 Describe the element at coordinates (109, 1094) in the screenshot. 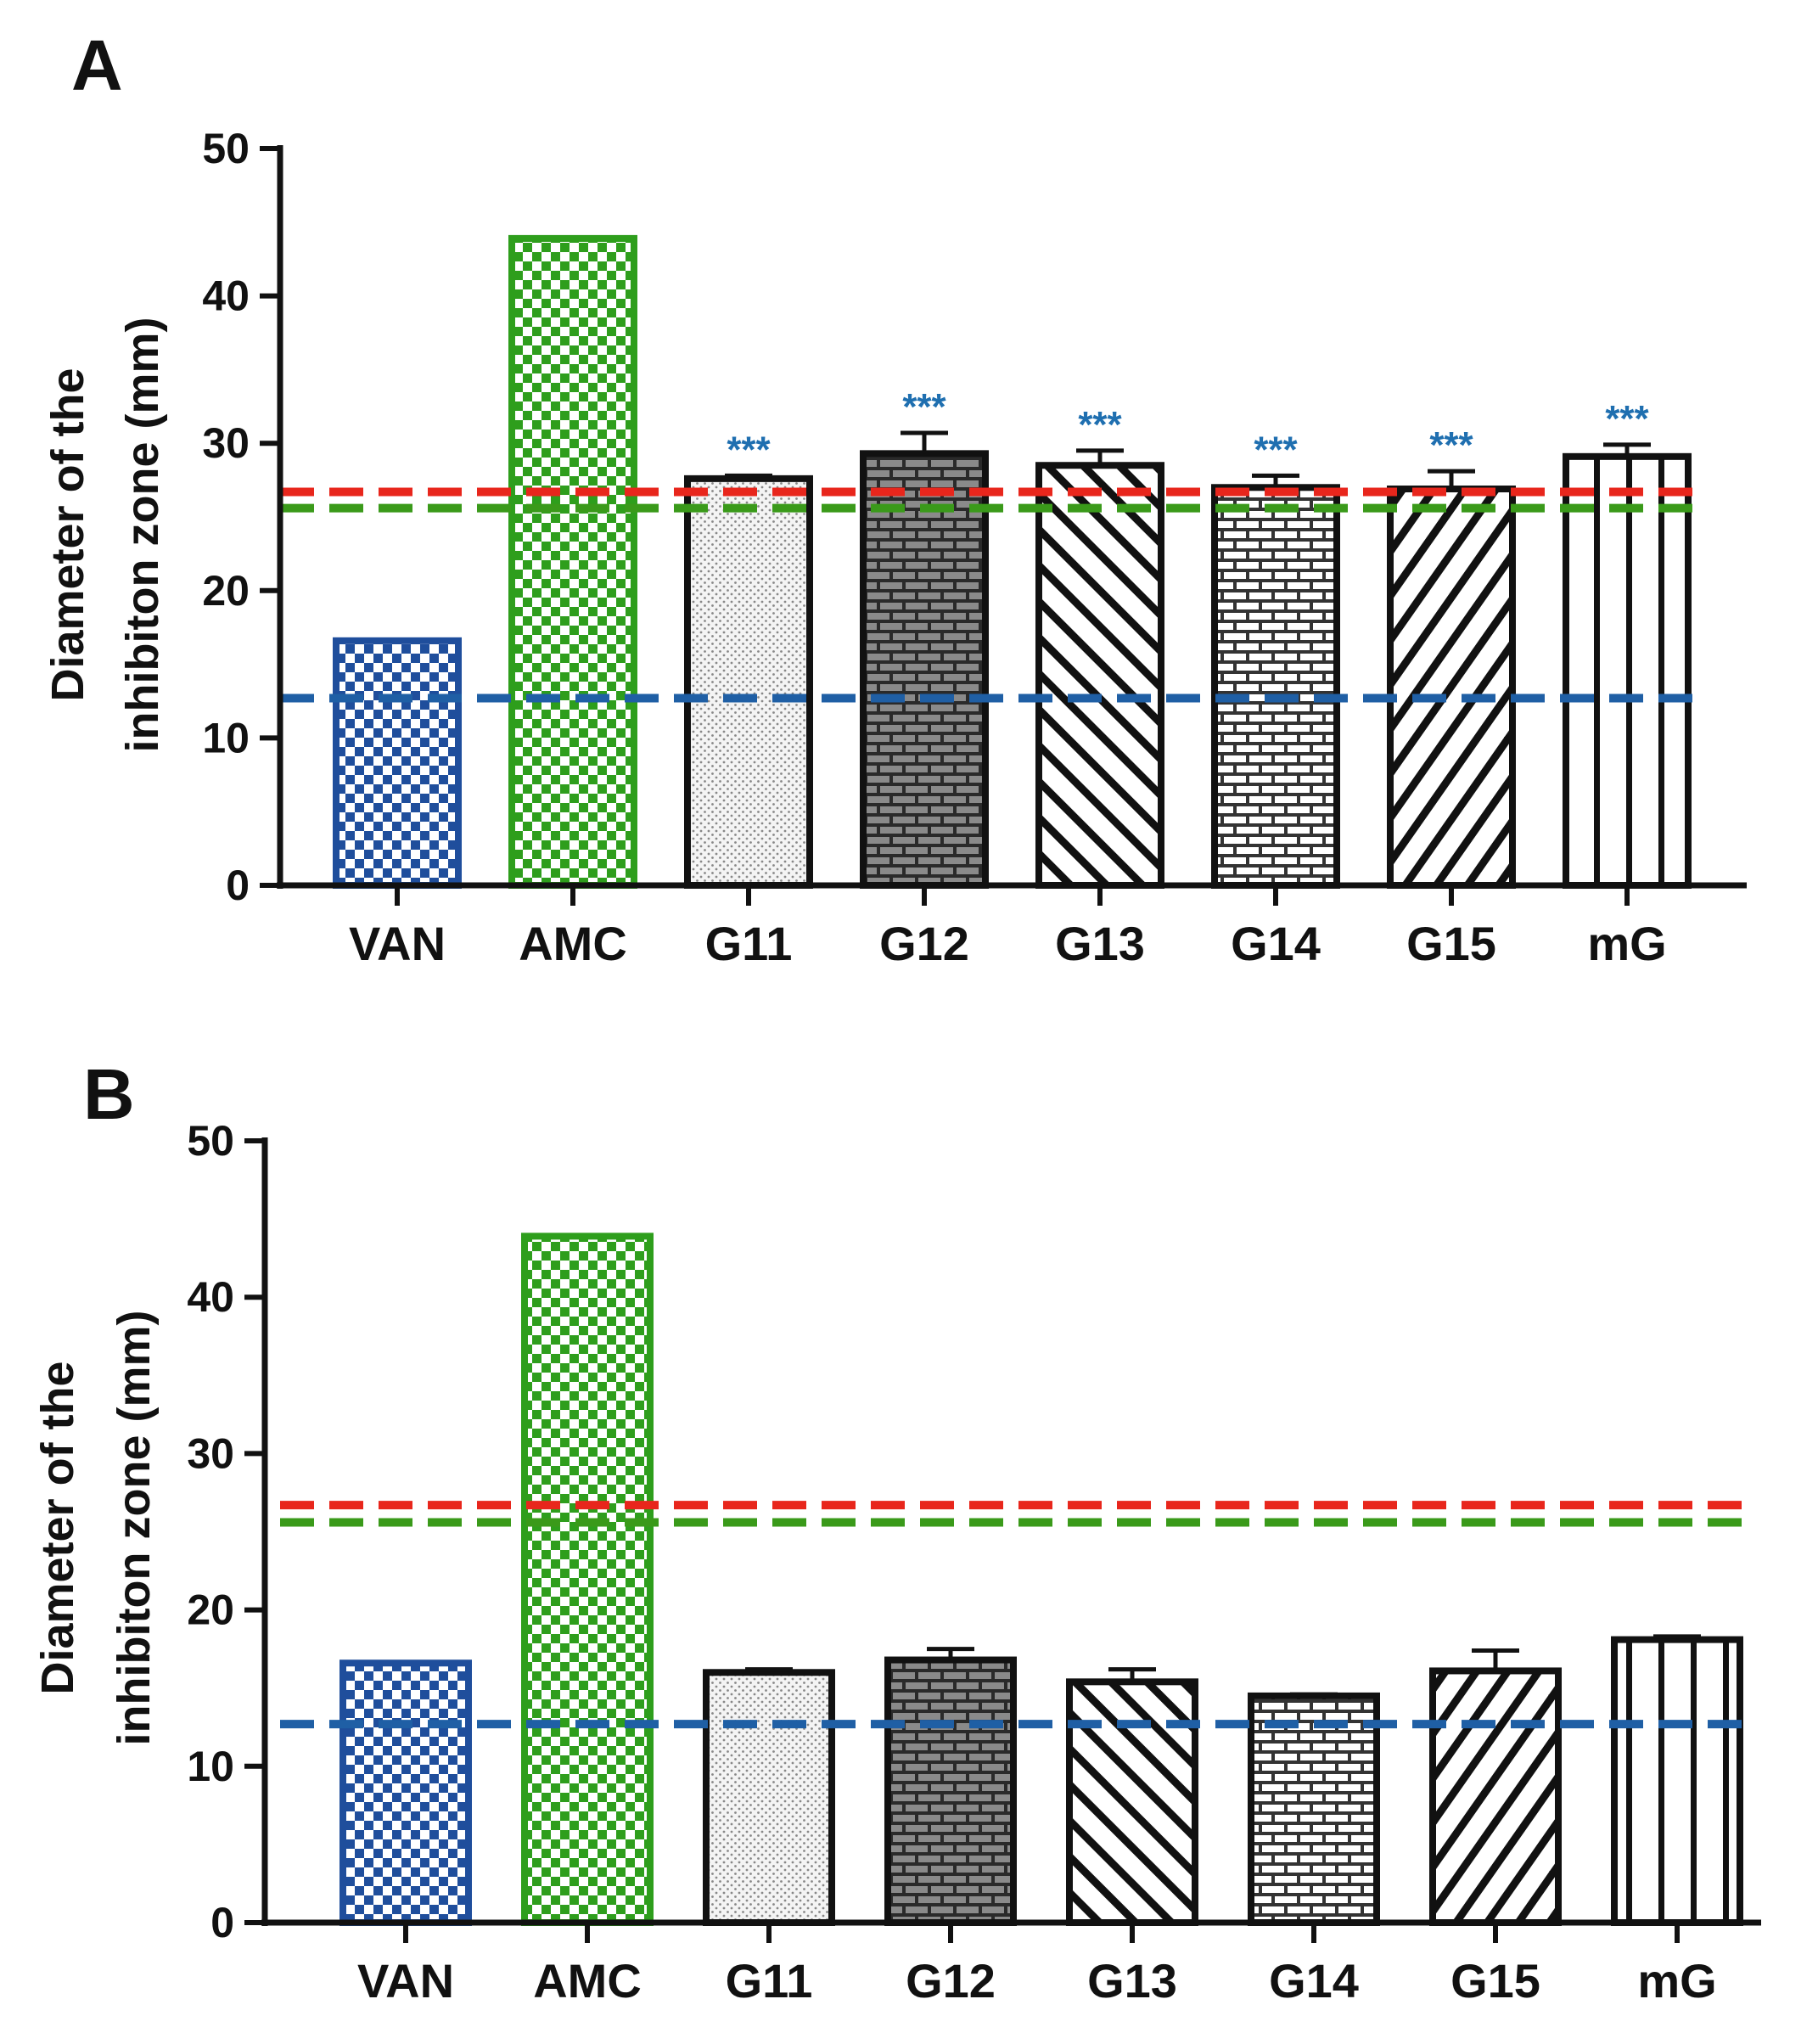

I see `panel-letter: B` at that location.